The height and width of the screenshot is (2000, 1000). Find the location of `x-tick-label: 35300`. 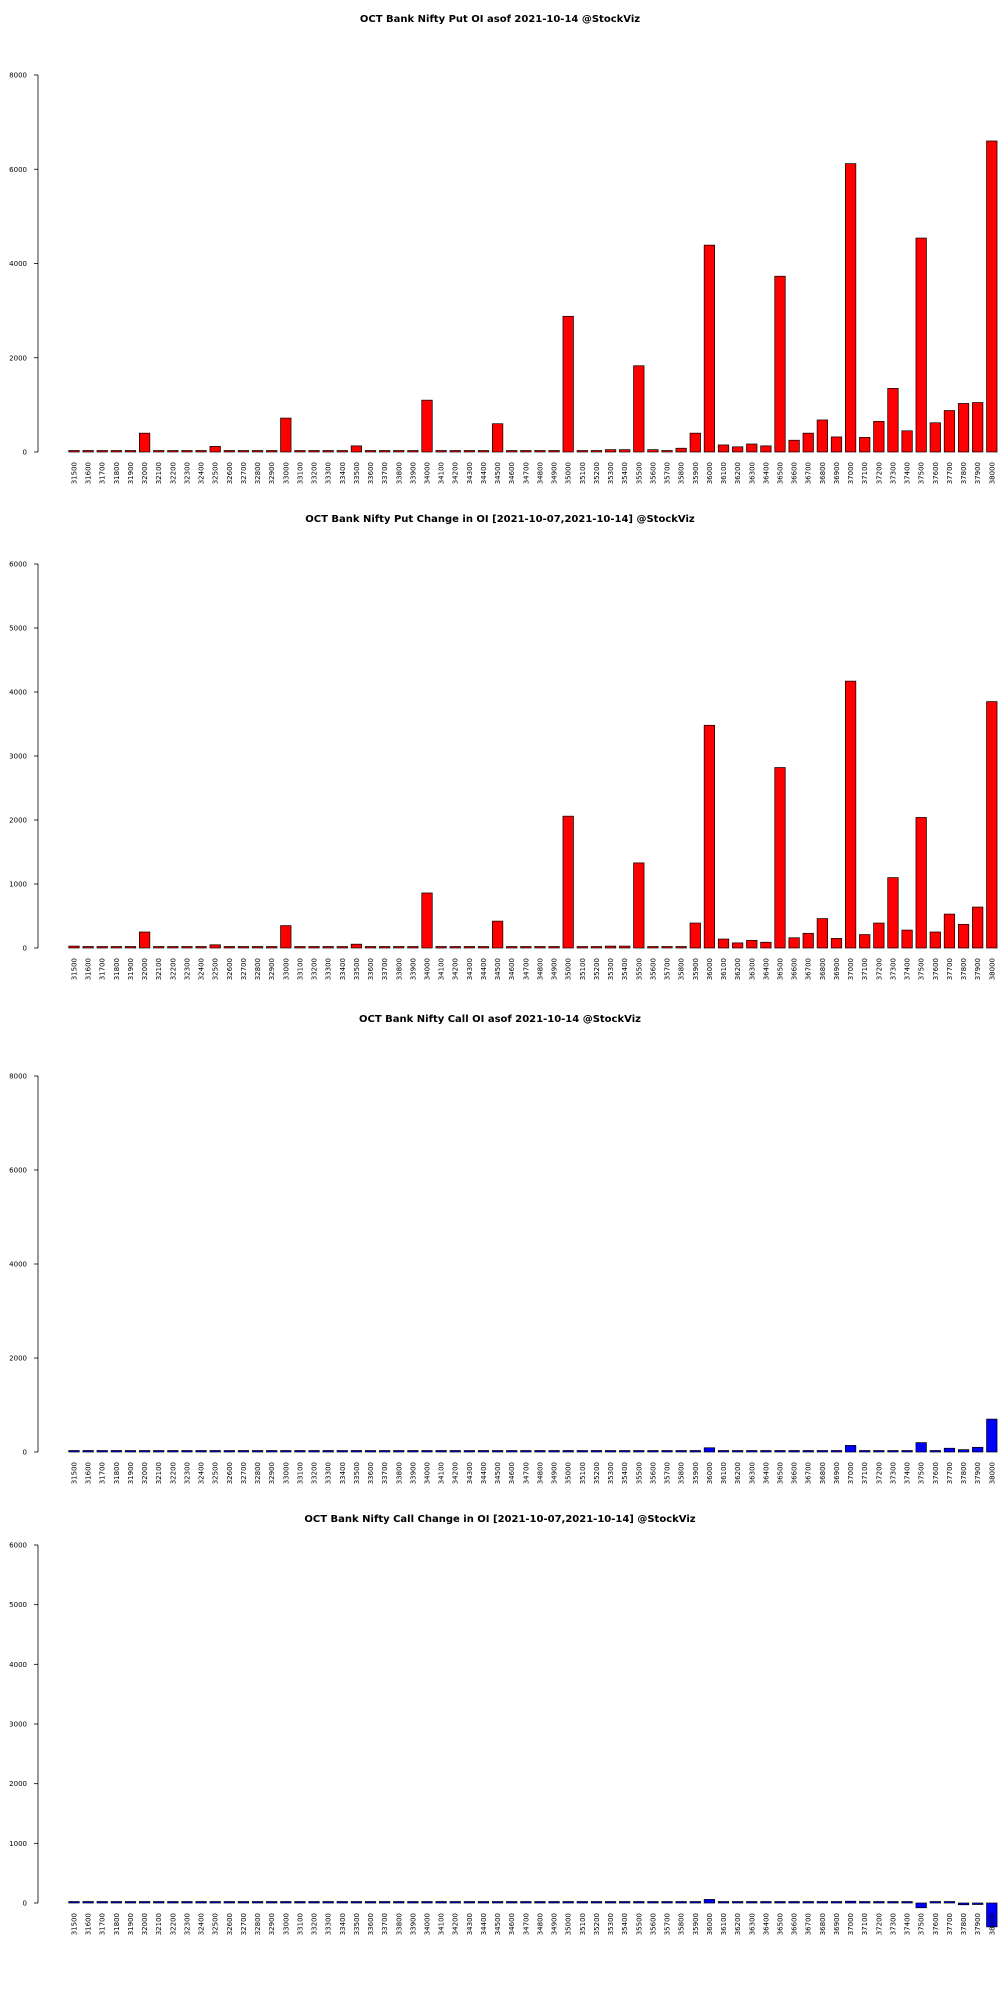

x-tick-label: 35300 is located at coordinates (611, 1924).